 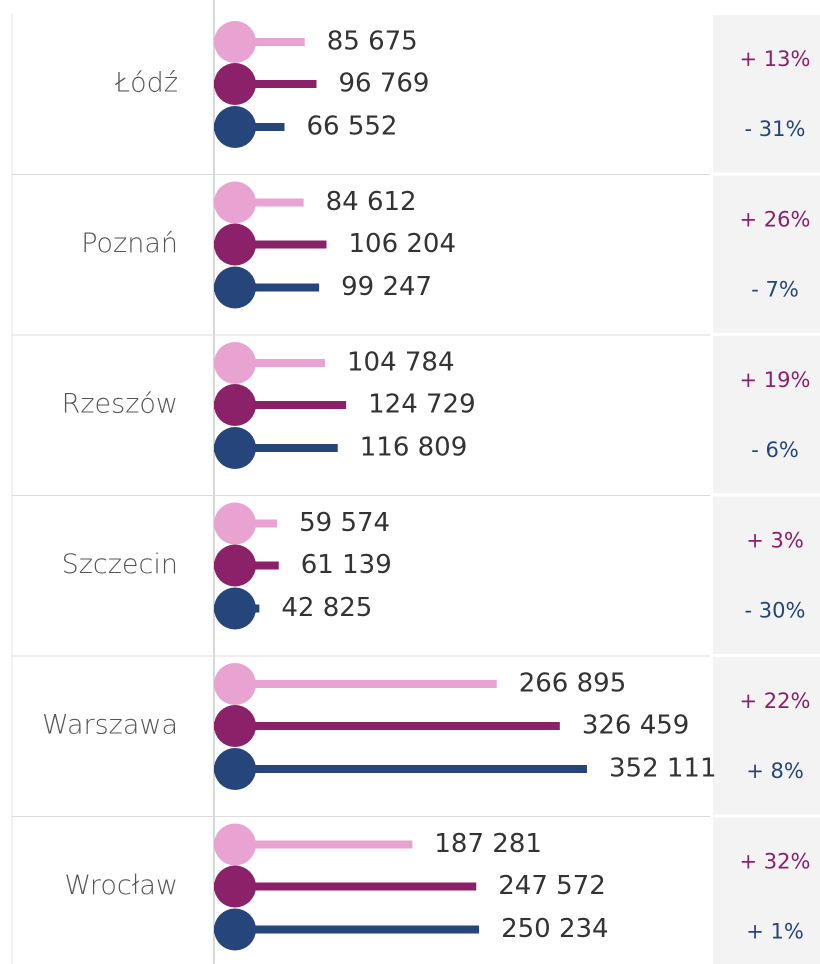 What do you see at coordinates (386, 287) in the screenshot?
I see `value-label: 99 247` at bounding box center [386, 287].